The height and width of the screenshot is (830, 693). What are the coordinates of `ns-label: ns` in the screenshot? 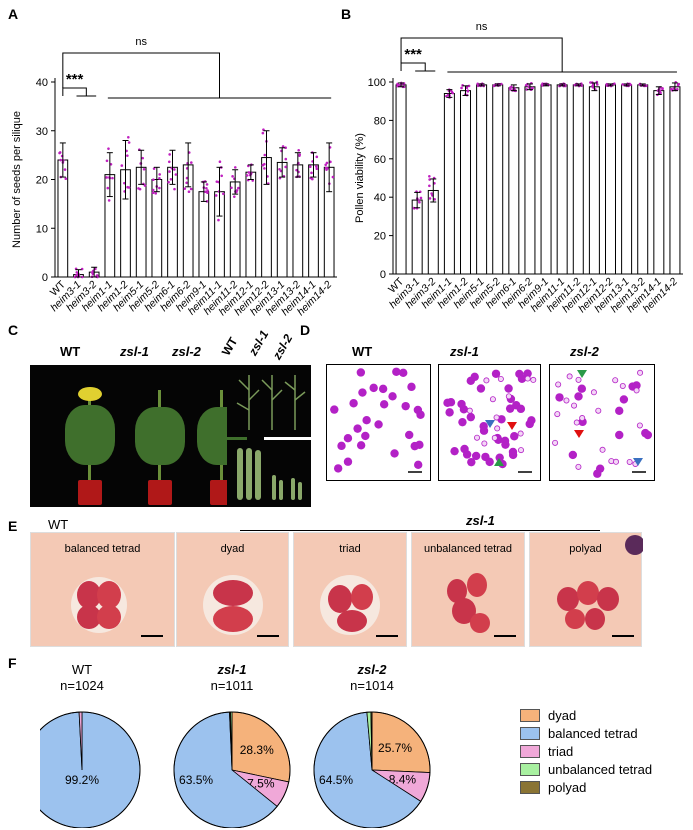 It's located at (141, 42).